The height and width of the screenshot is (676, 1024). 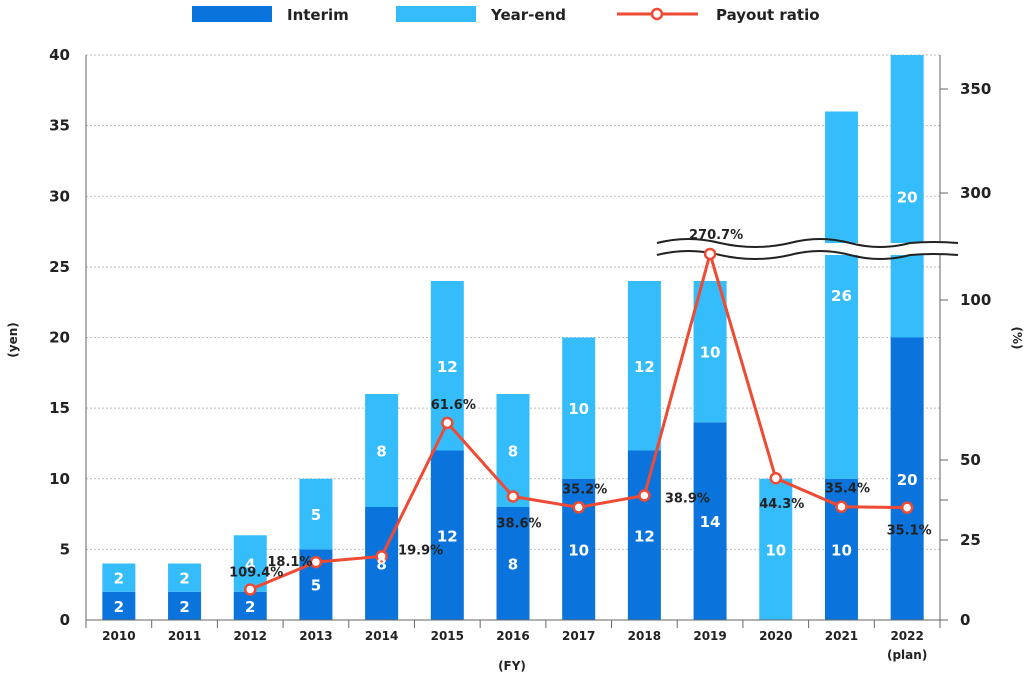 I want to click on y2-axis-label: (%), so click(x=1017, y=338).